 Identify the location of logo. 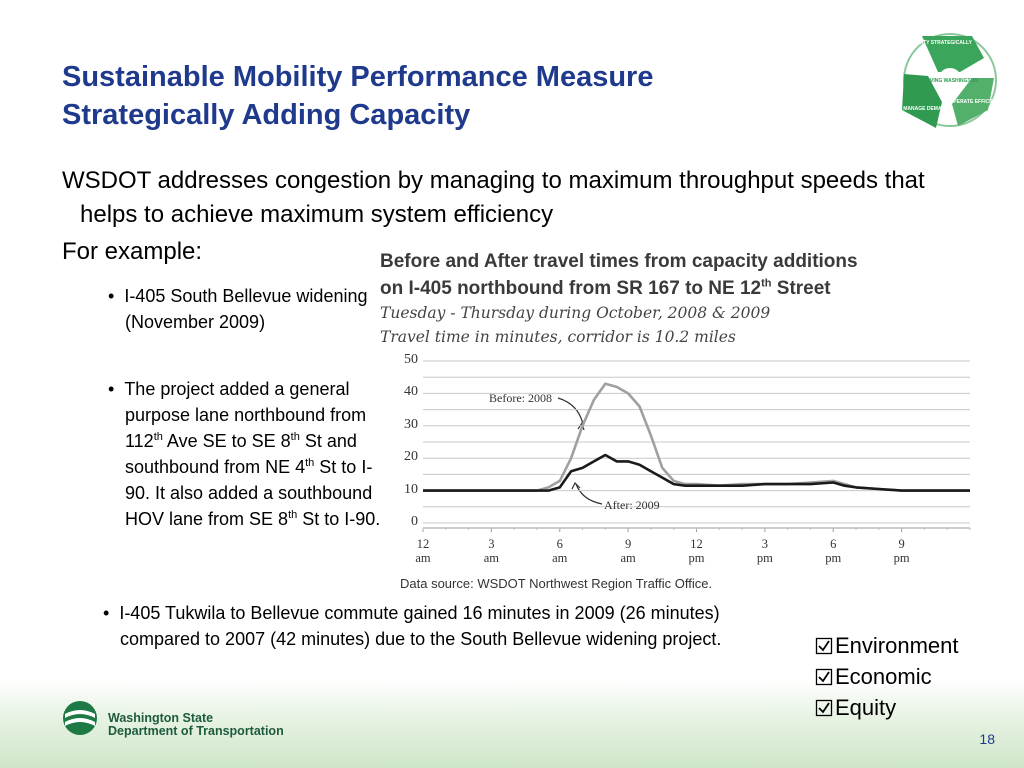
(949, 80).